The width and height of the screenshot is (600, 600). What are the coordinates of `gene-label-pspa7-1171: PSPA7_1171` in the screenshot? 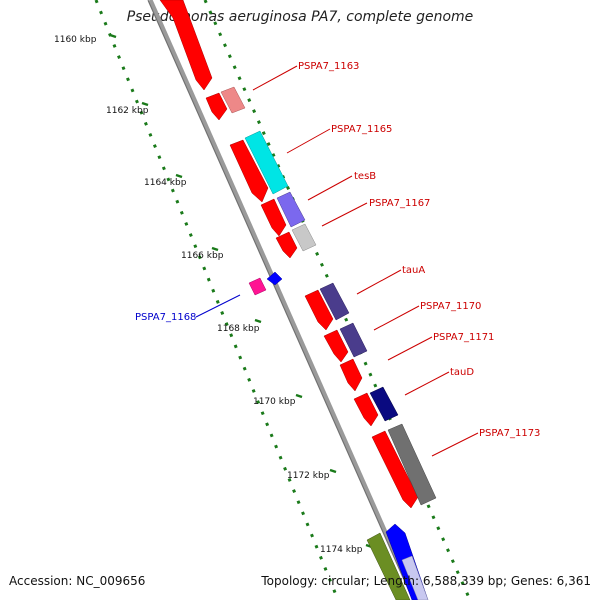 It's located at (463, 337).